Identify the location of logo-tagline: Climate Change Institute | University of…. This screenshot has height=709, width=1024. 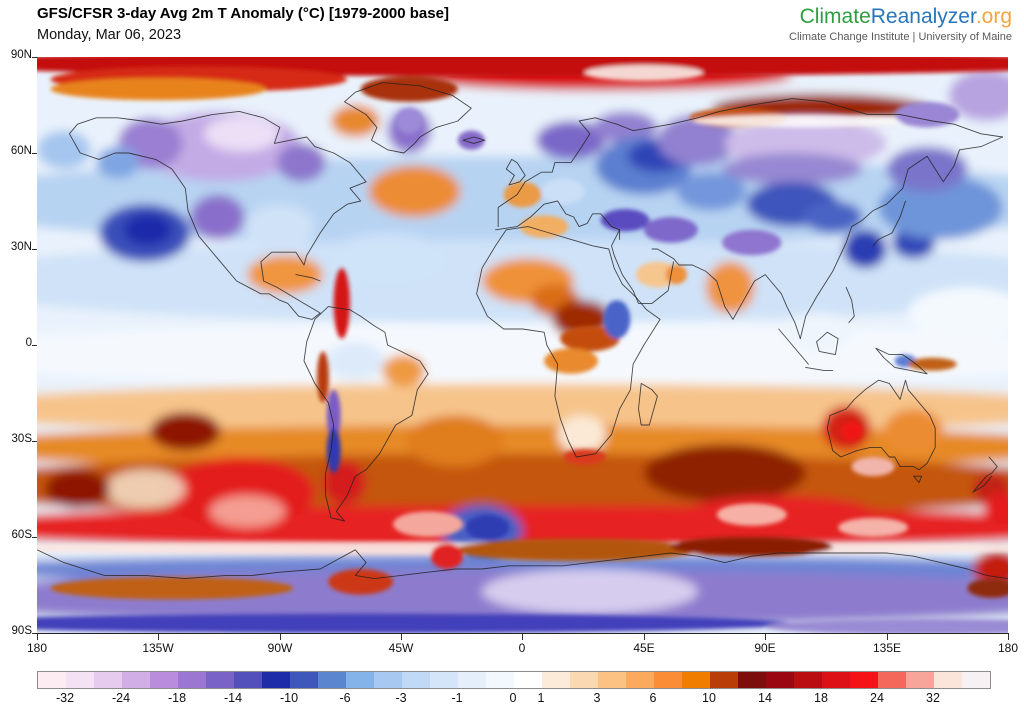
(900, 37).